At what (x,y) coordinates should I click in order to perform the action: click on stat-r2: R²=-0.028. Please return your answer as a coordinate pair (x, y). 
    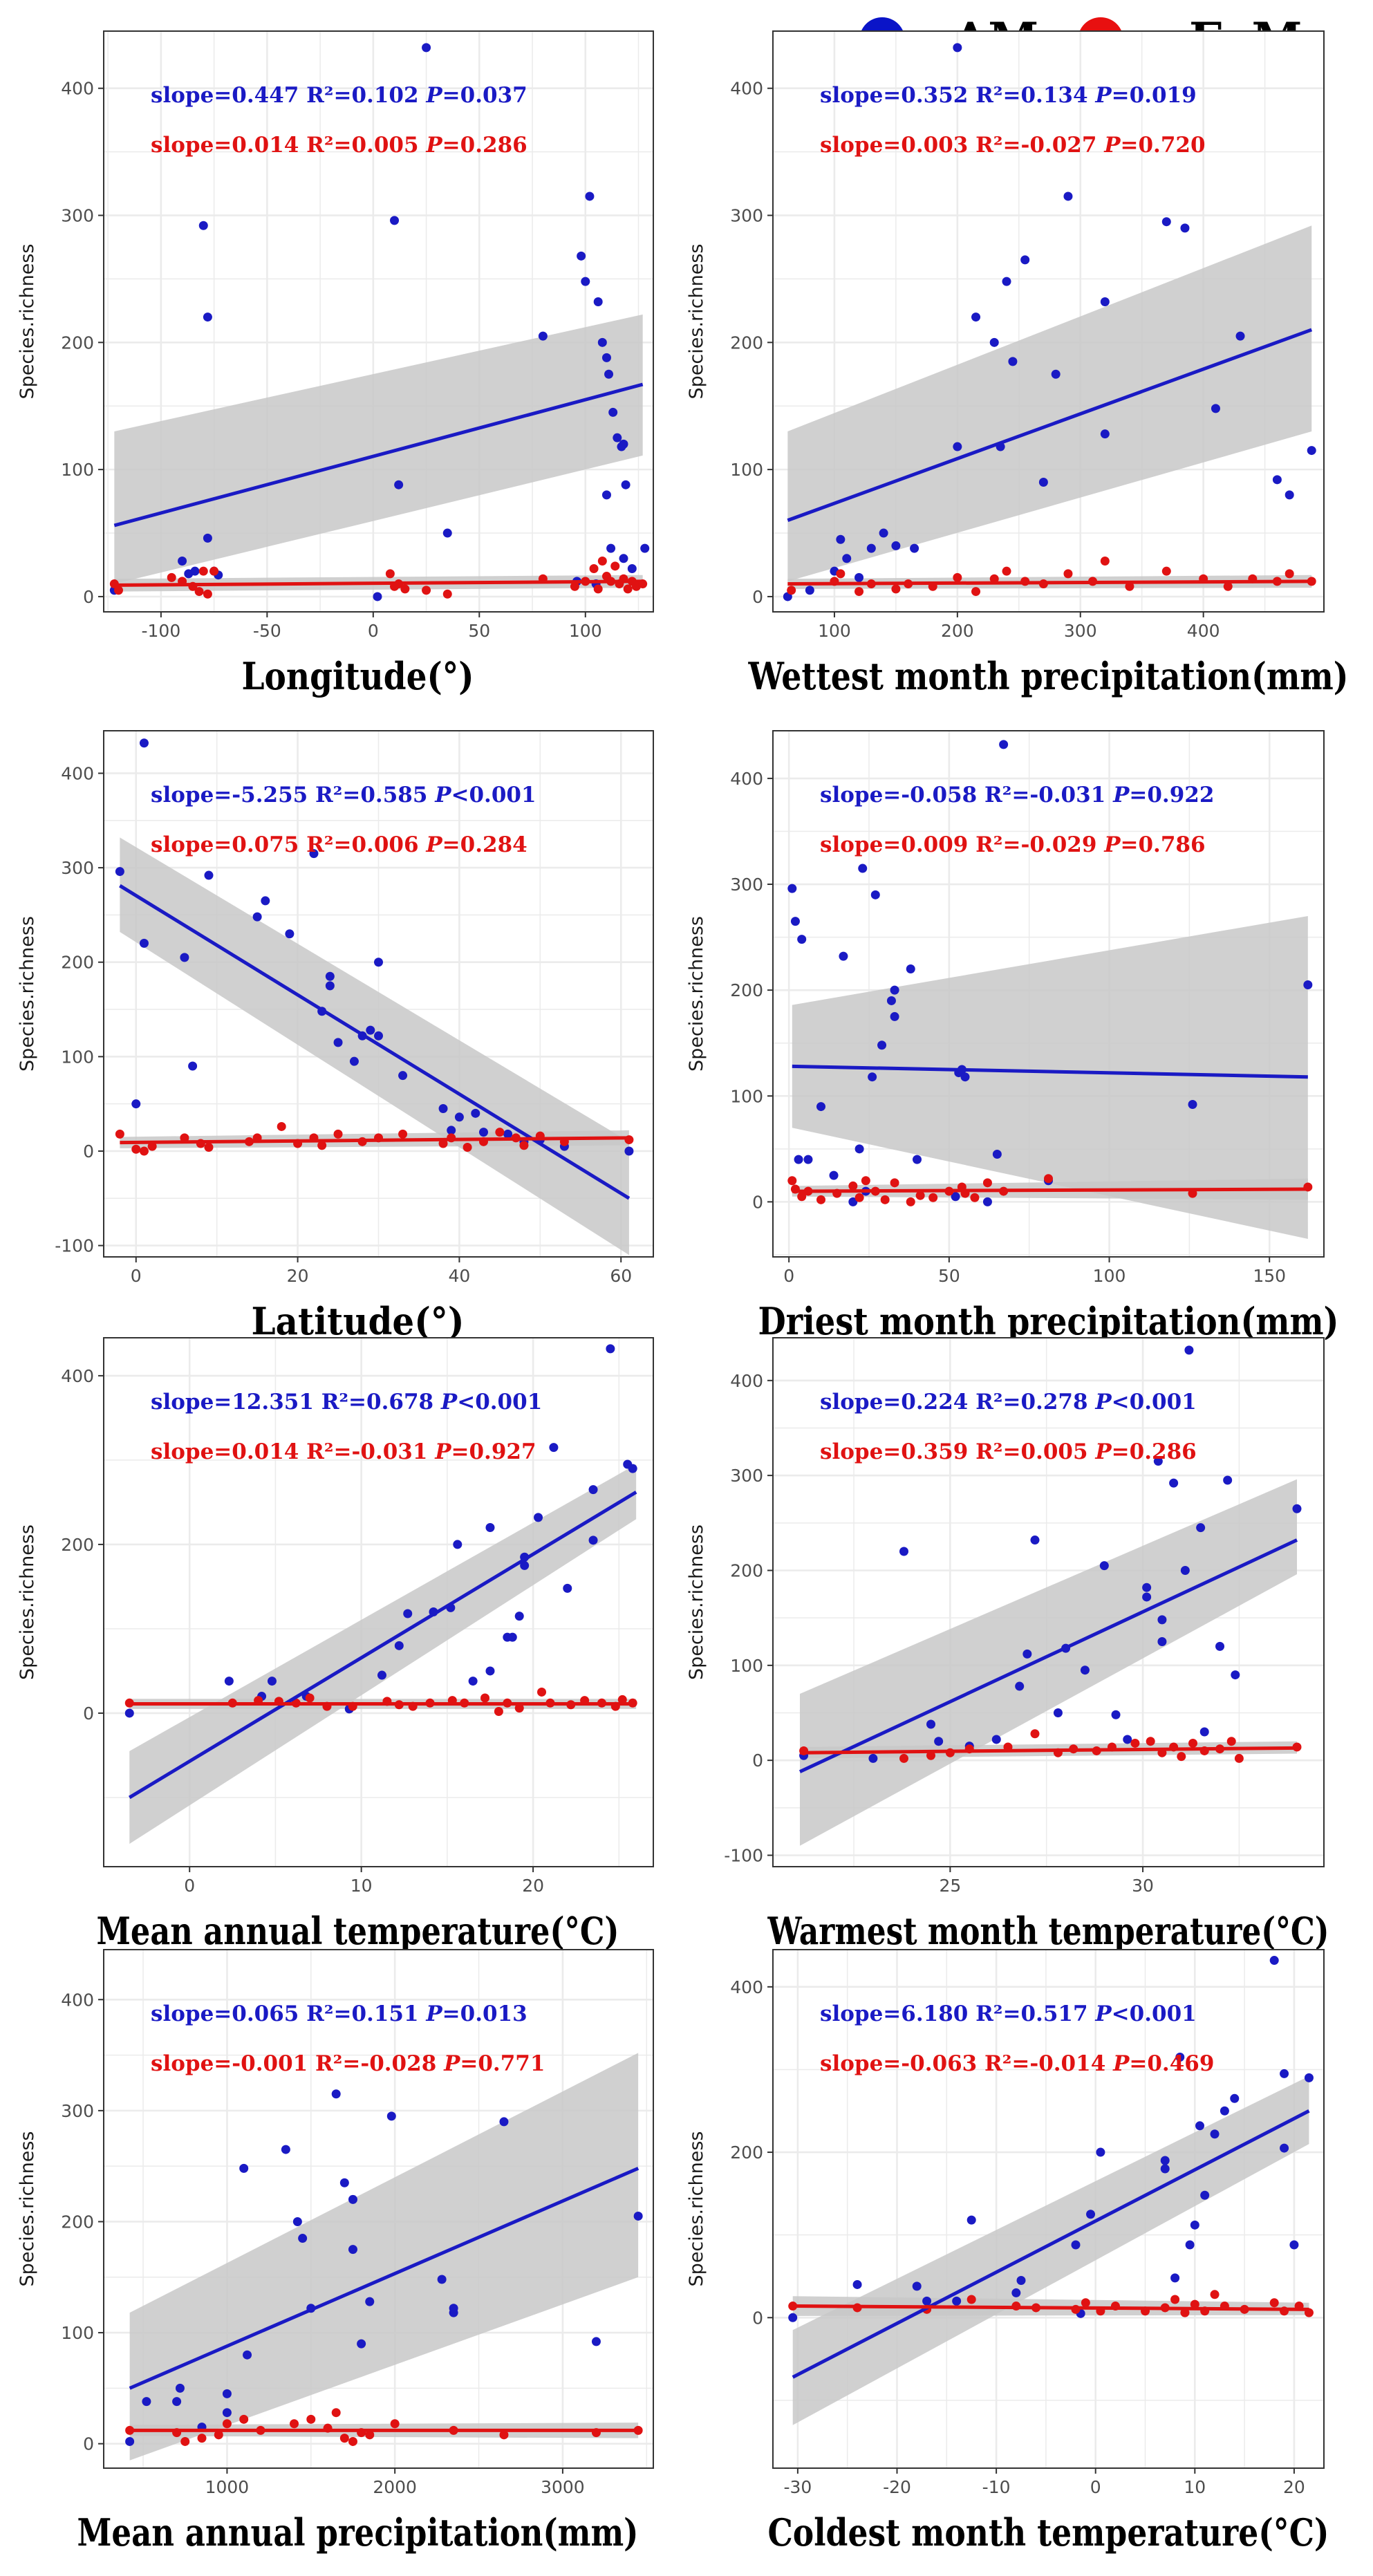
    Looking at the image, I should click on (379, 2063).